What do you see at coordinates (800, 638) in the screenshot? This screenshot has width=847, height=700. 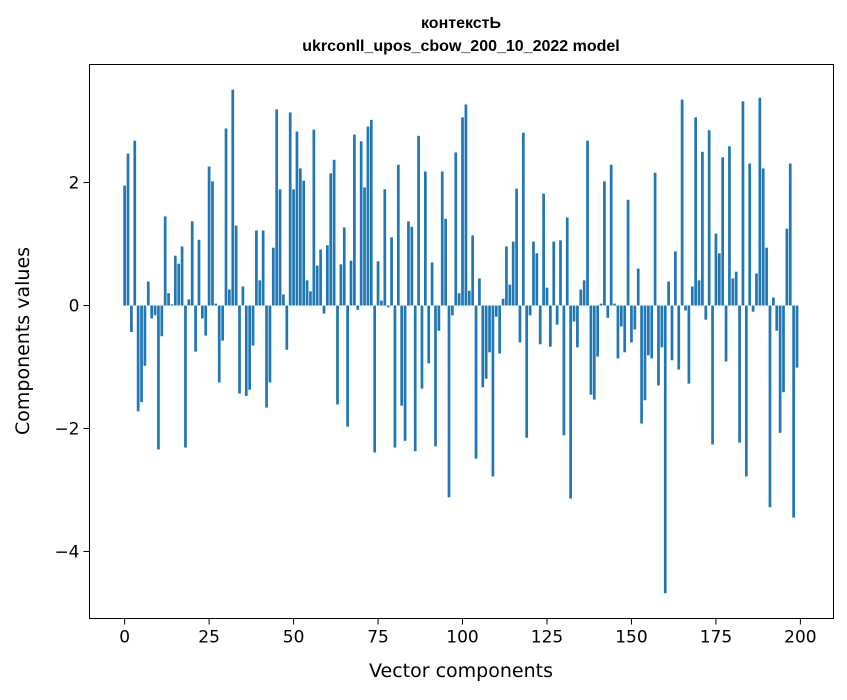 I see `x-tick-label: 200` at bounding box center [800, 638].